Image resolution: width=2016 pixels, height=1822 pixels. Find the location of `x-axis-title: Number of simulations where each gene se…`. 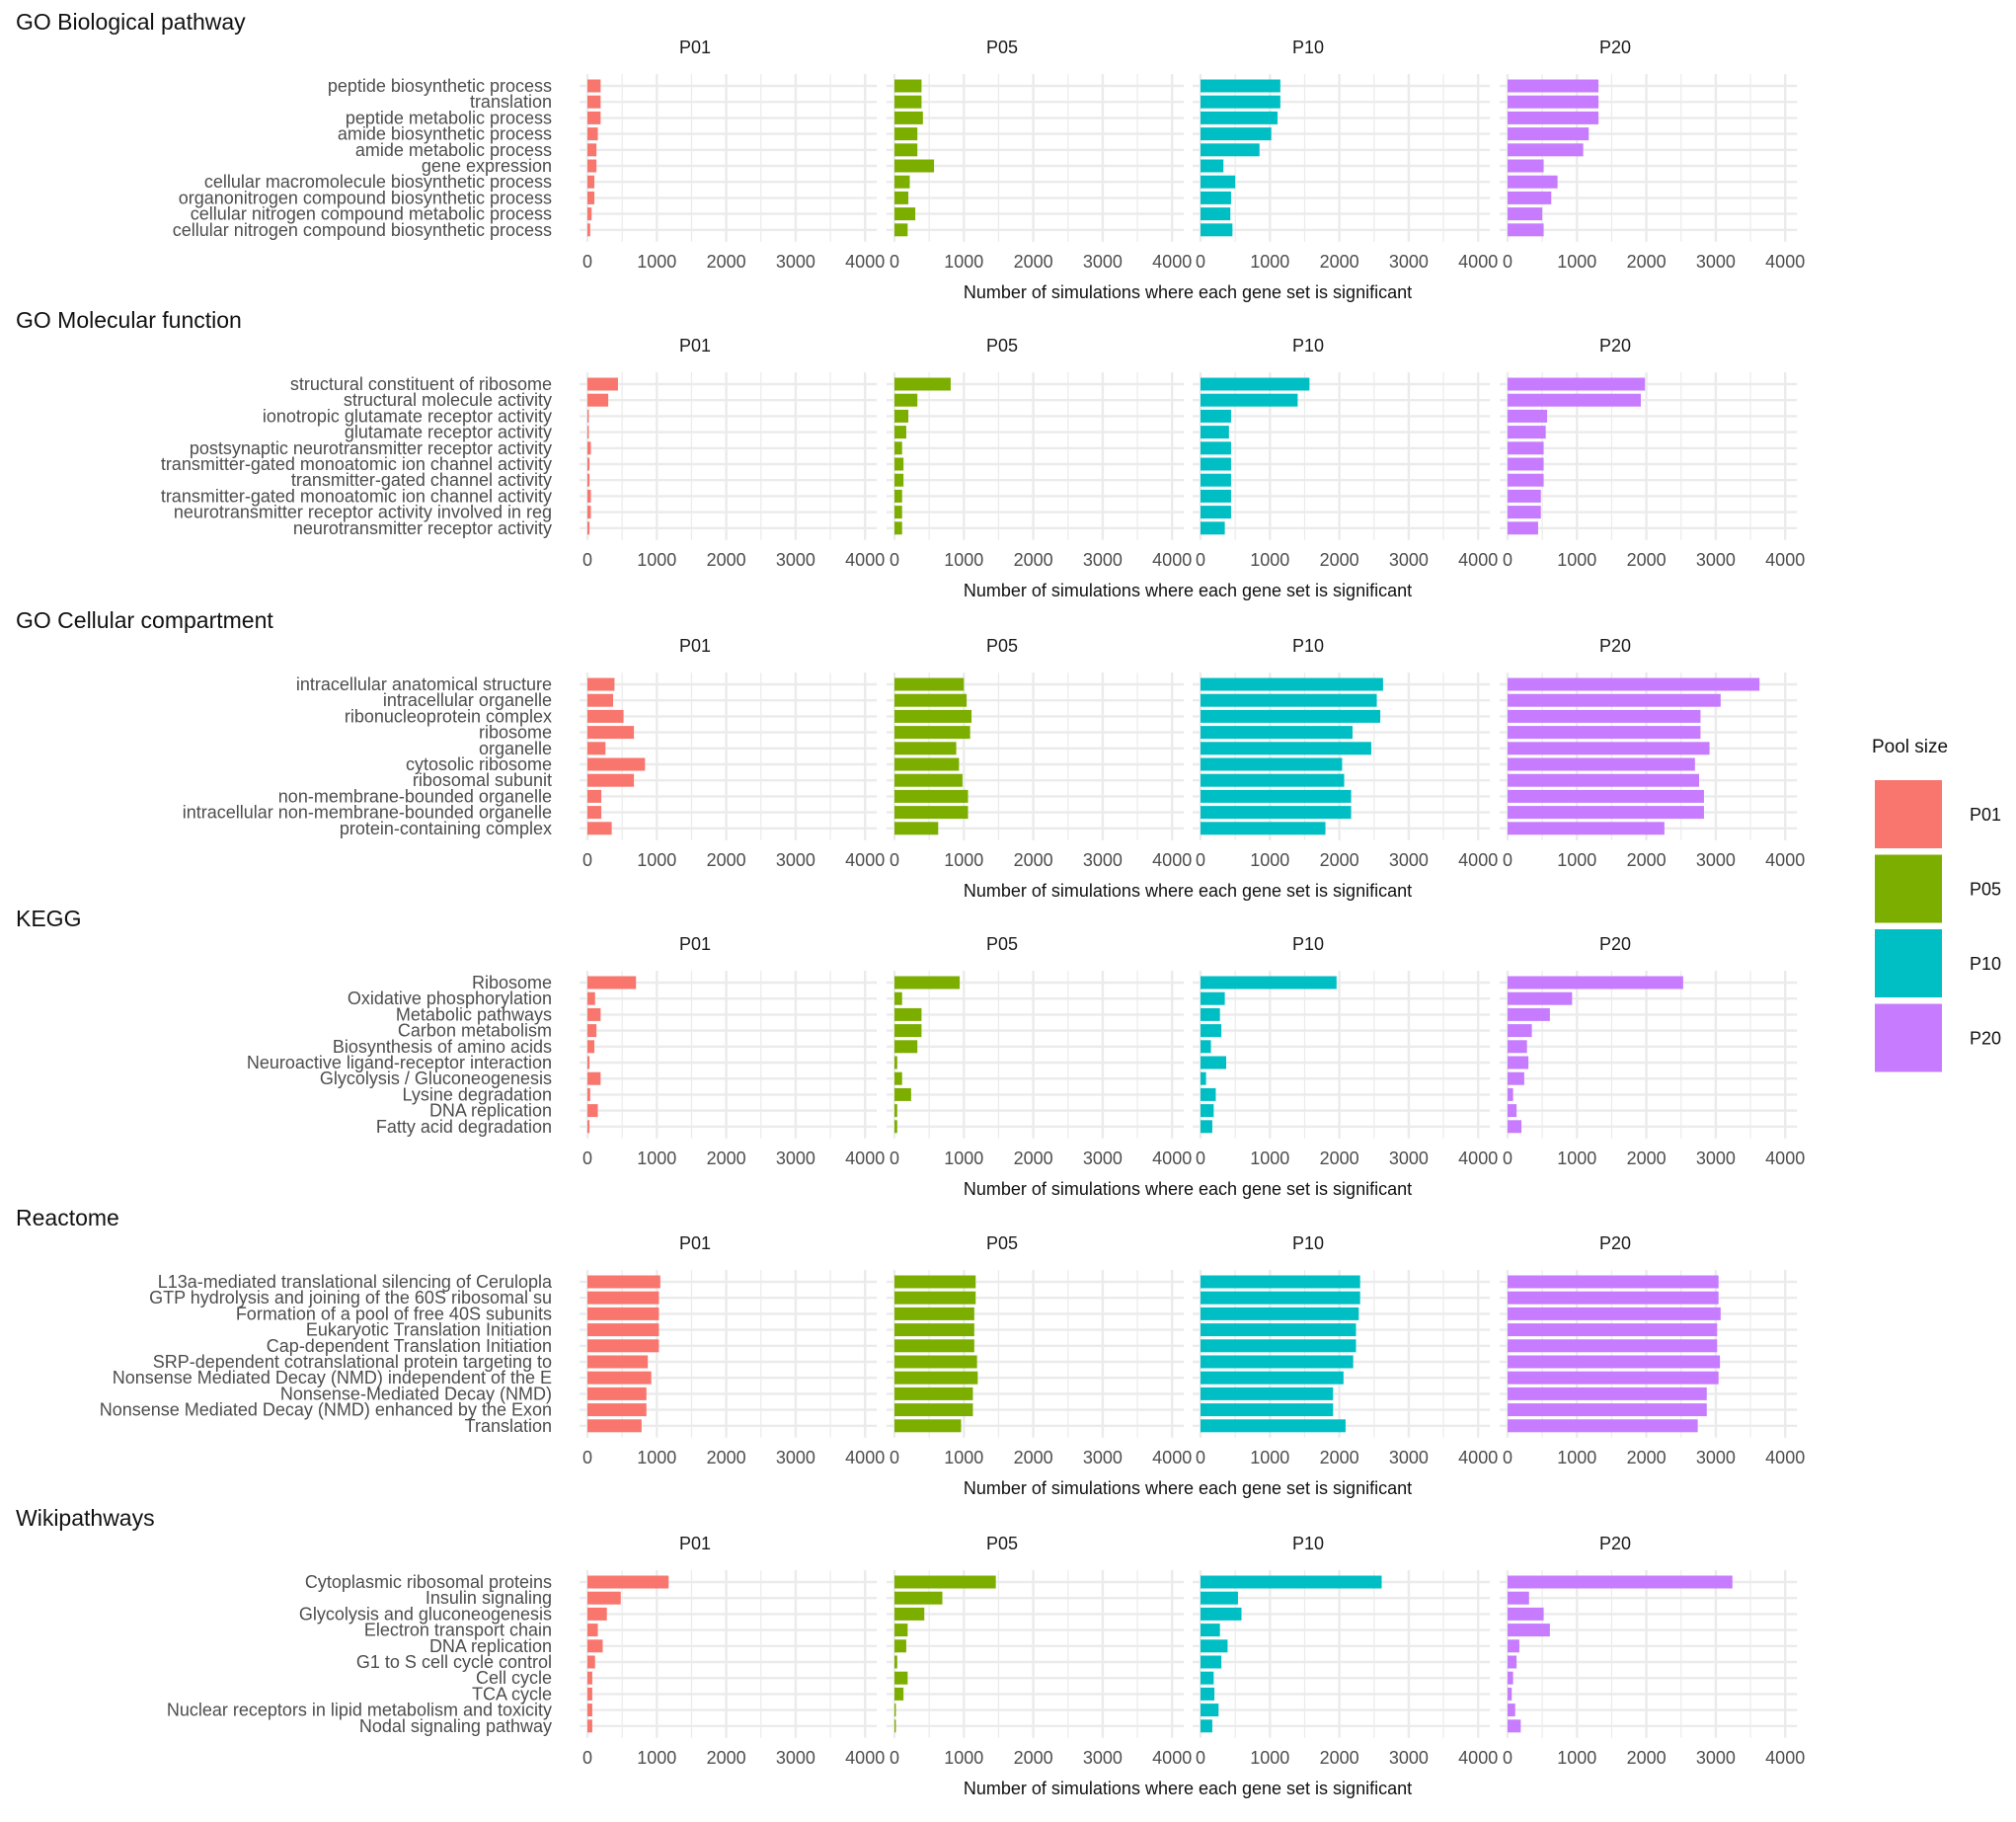

x-axis-title: Number of simulations where each gene se… is located at coordinates (1188, 891).